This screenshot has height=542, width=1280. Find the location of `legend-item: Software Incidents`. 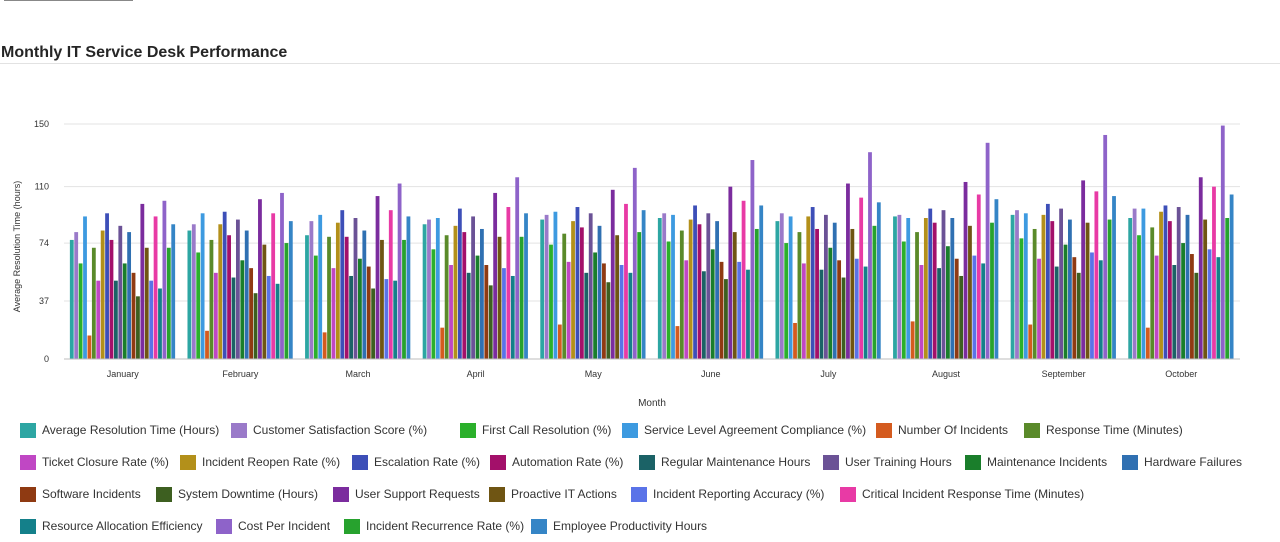

legend-item: Software Incidents is located at coordinates (80, 494).